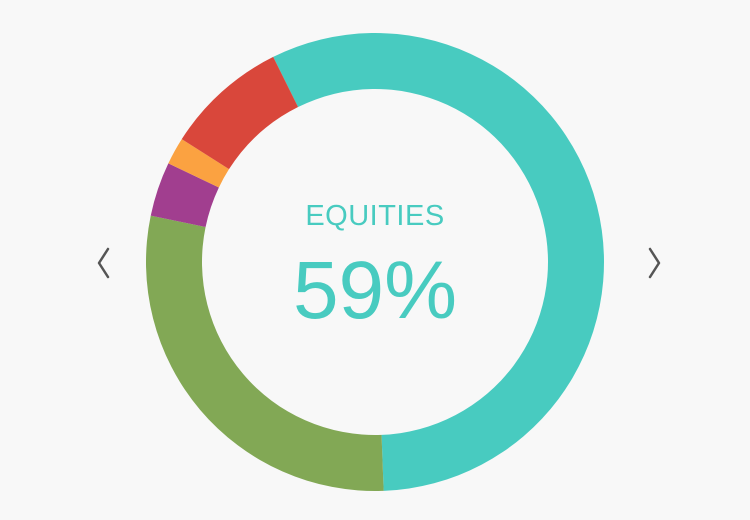 This screenshot has height=520, width=750. What do you see at coordinates (375, 216) in the screenshot?
I see `selected-category-label: EQUITIES` at bounding box center [375, 216].